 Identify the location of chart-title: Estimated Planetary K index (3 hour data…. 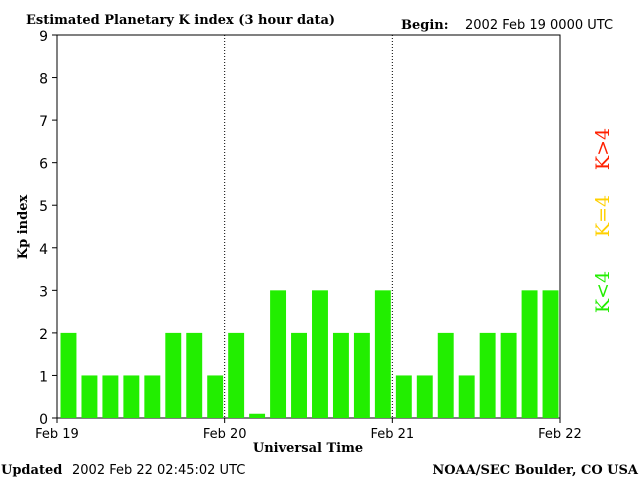
(180, 20).